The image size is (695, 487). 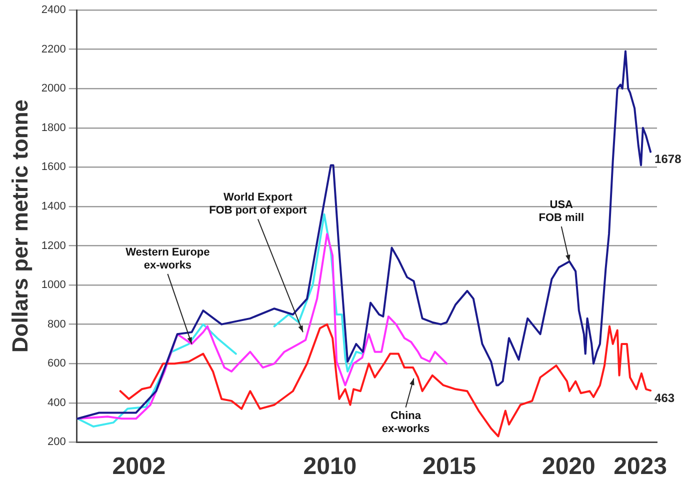 What do you see at coordinates (330, 466) in the screenshot?
I see `x-tick-label: 2010` at bounding box center [330, 466].